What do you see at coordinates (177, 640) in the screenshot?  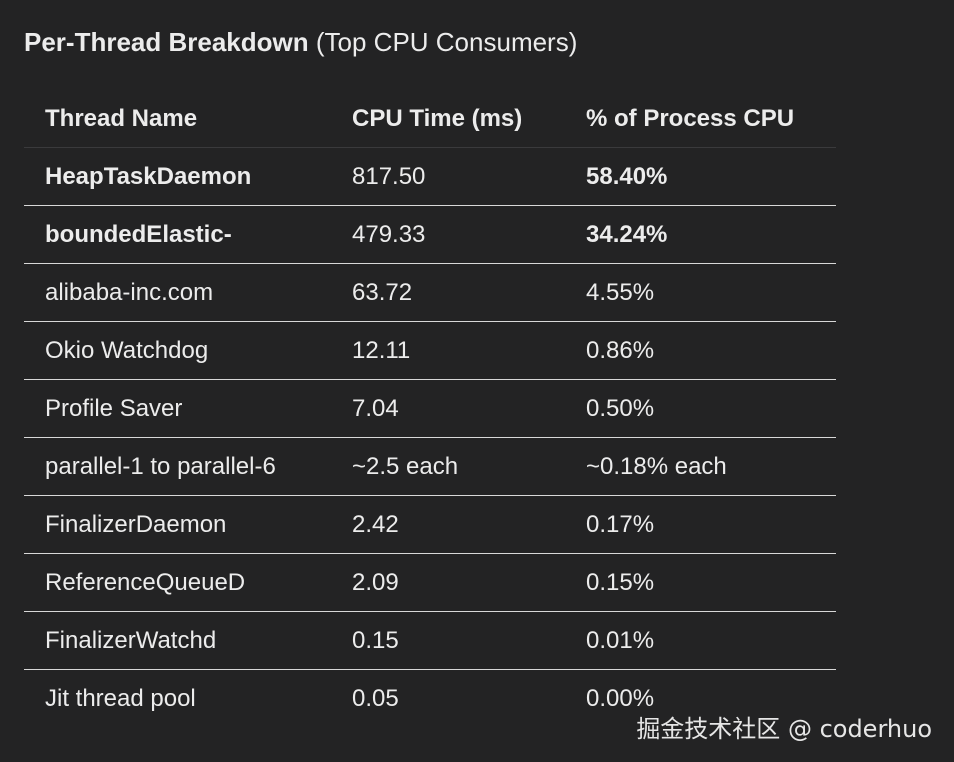 I see `thread-name-cell: FinalizerWatchd` at bounding box center [177, 640].